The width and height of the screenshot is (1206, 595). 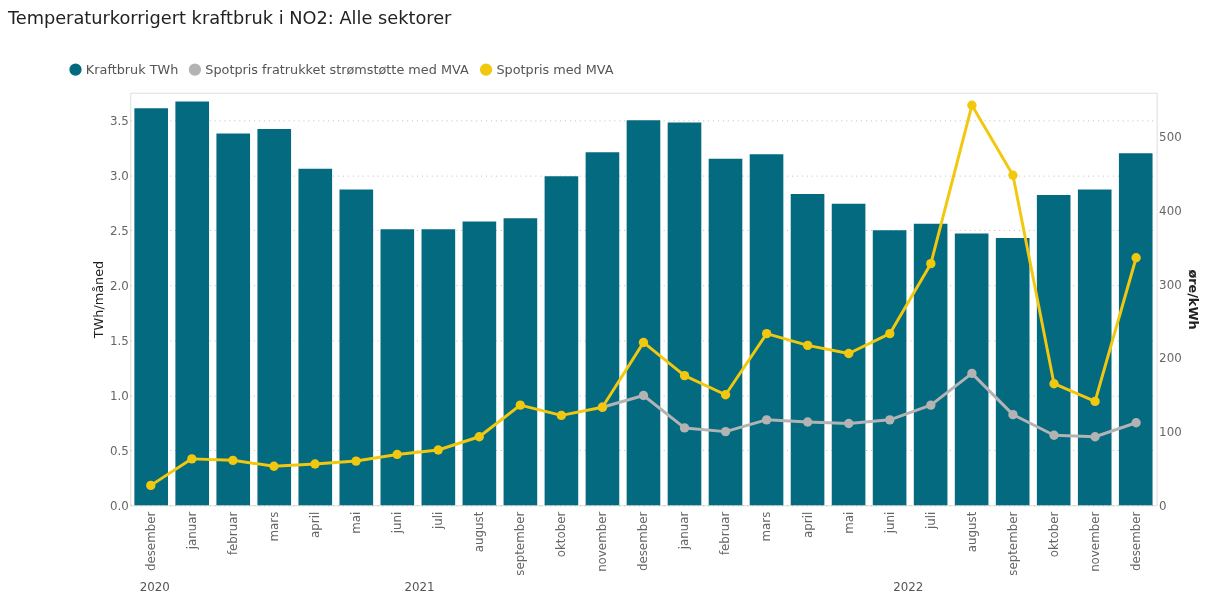 What do you see at coordinates (908, 587) in the screenshot?
I see `text: 2022` at bounding box center [908, 587].